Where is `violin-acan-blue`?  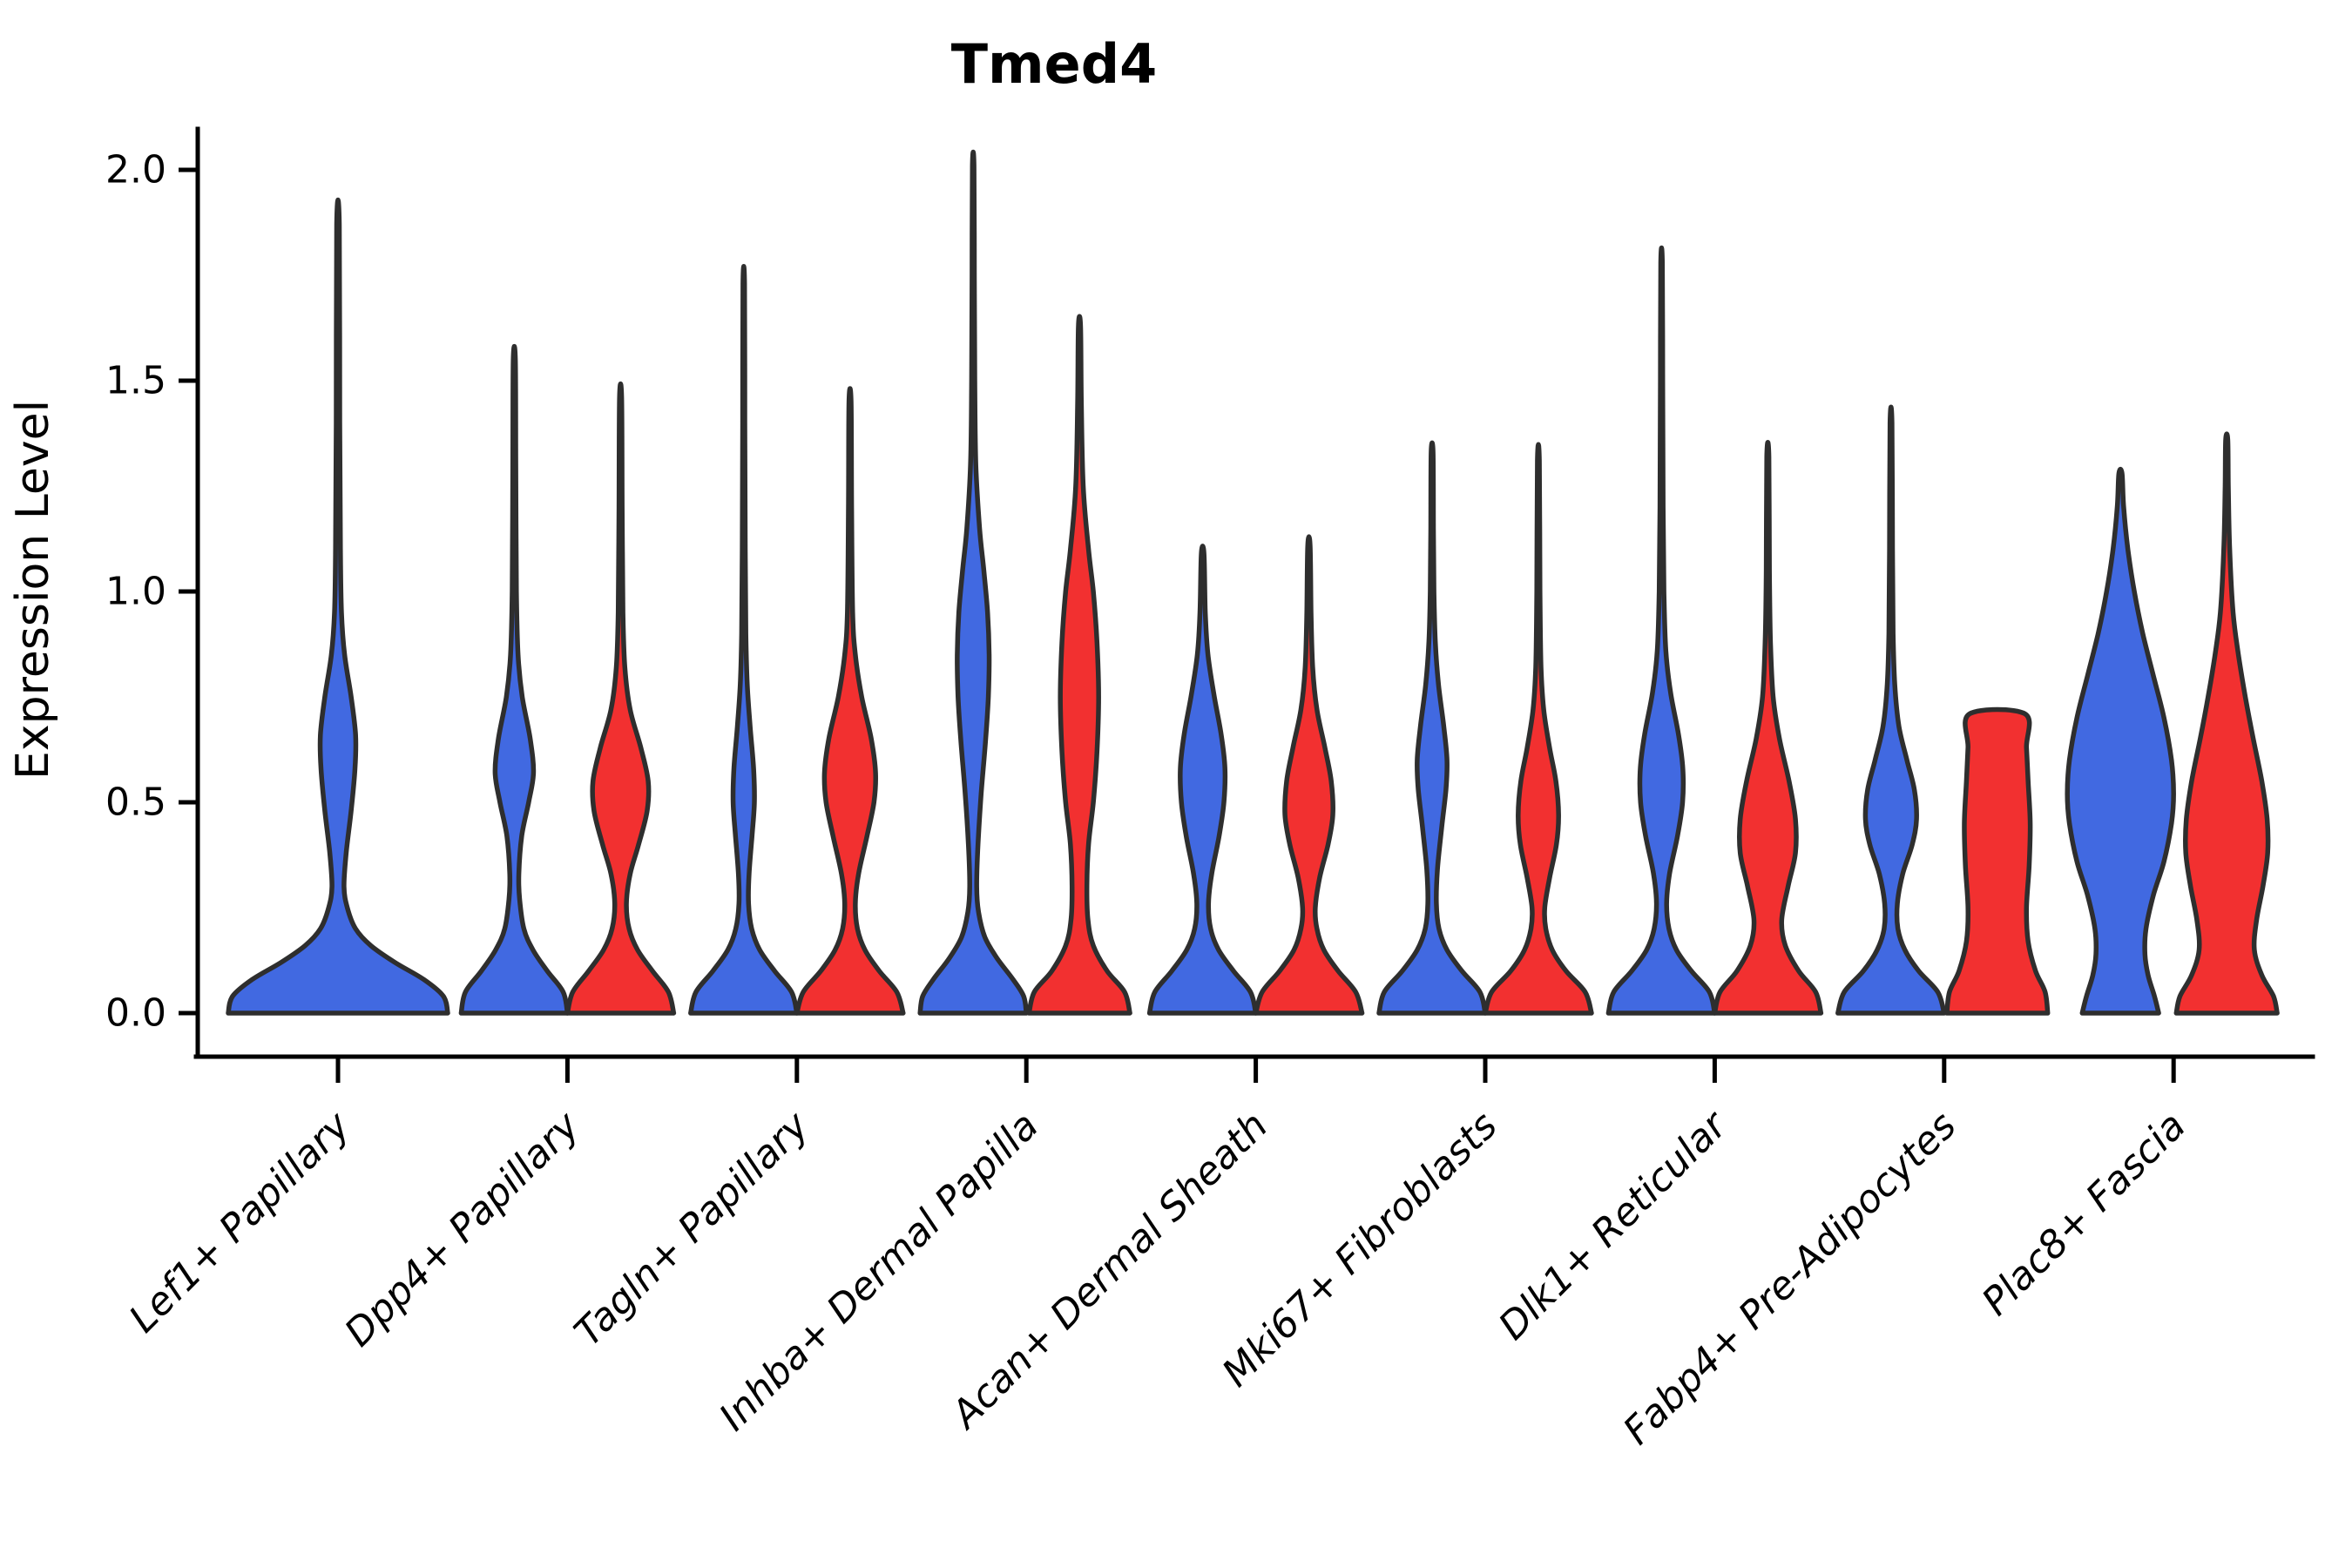
violin-acan-blue is located at coordinates (1202, 780).